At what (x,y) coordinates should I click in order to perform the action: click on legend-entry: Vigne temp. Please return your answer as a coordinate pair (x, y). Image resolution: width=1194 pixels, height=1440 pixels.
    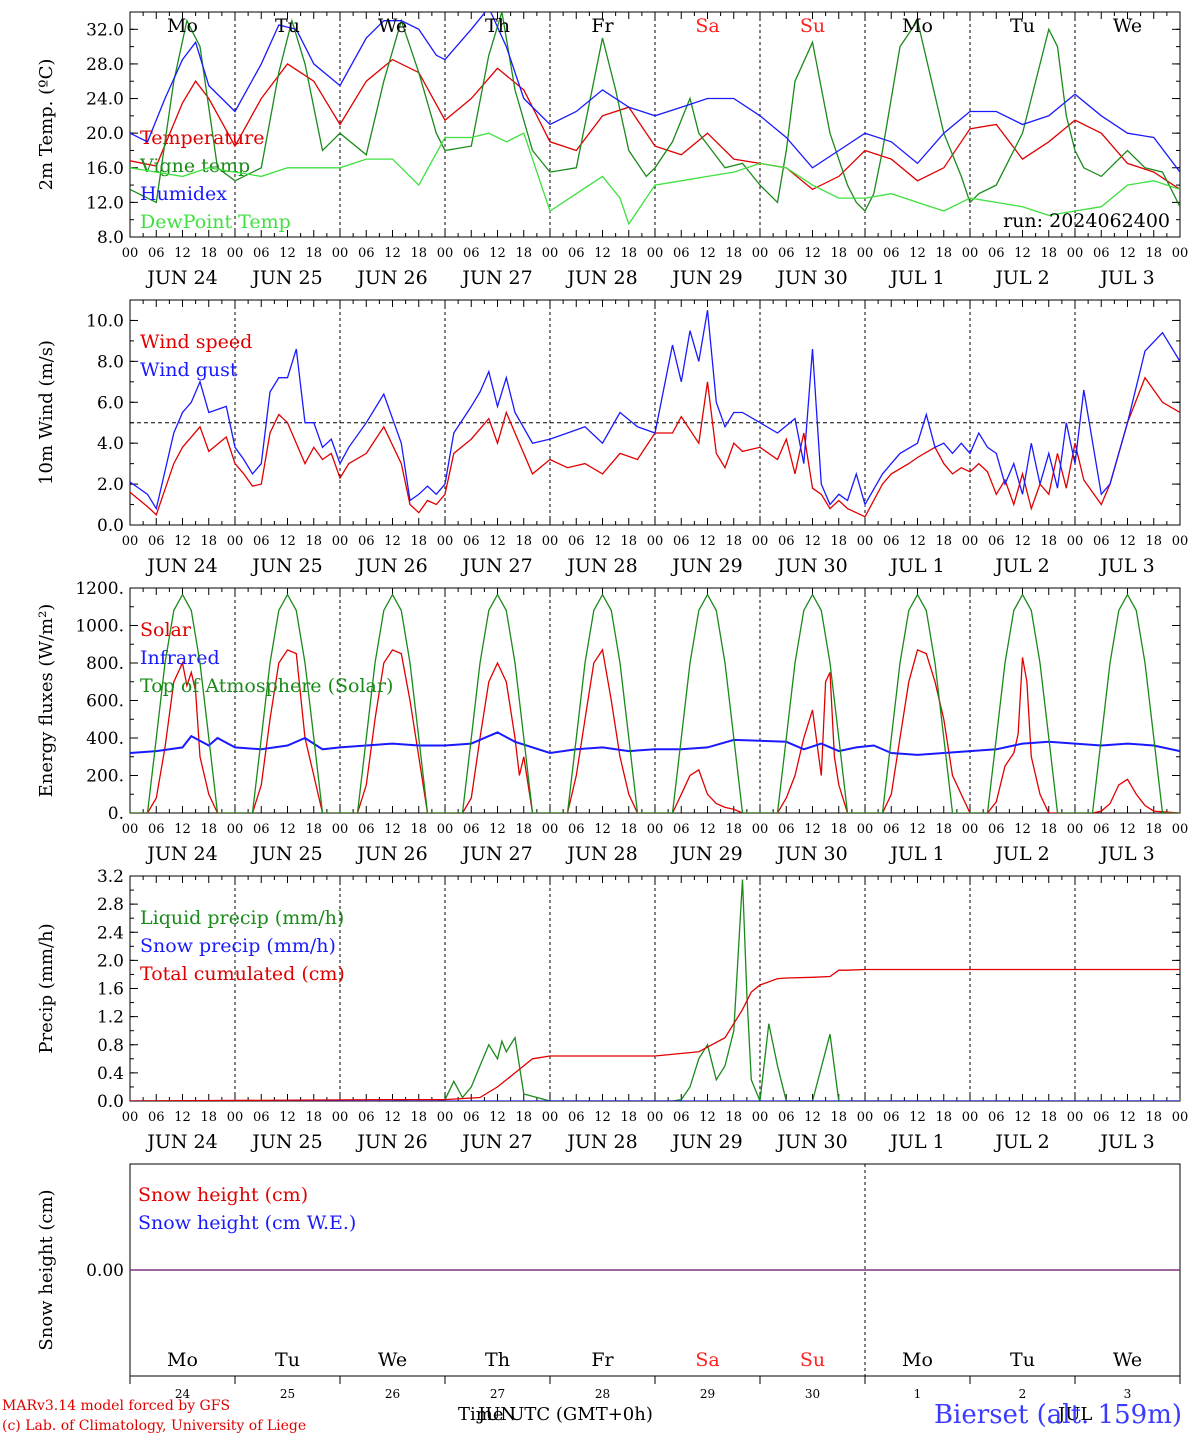
    Looking at the image, I should click on (194, 166).